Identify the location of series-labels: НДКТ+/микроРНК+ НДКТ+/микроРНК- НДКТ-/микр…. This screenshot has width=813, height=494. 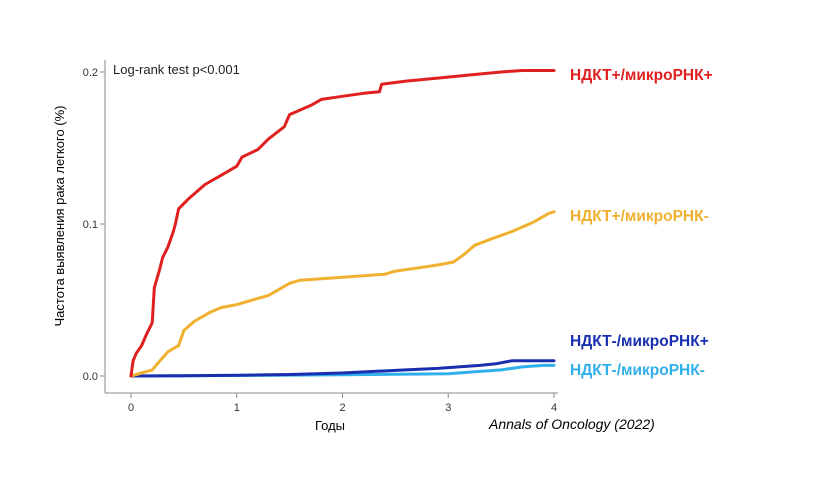
(641, 223).